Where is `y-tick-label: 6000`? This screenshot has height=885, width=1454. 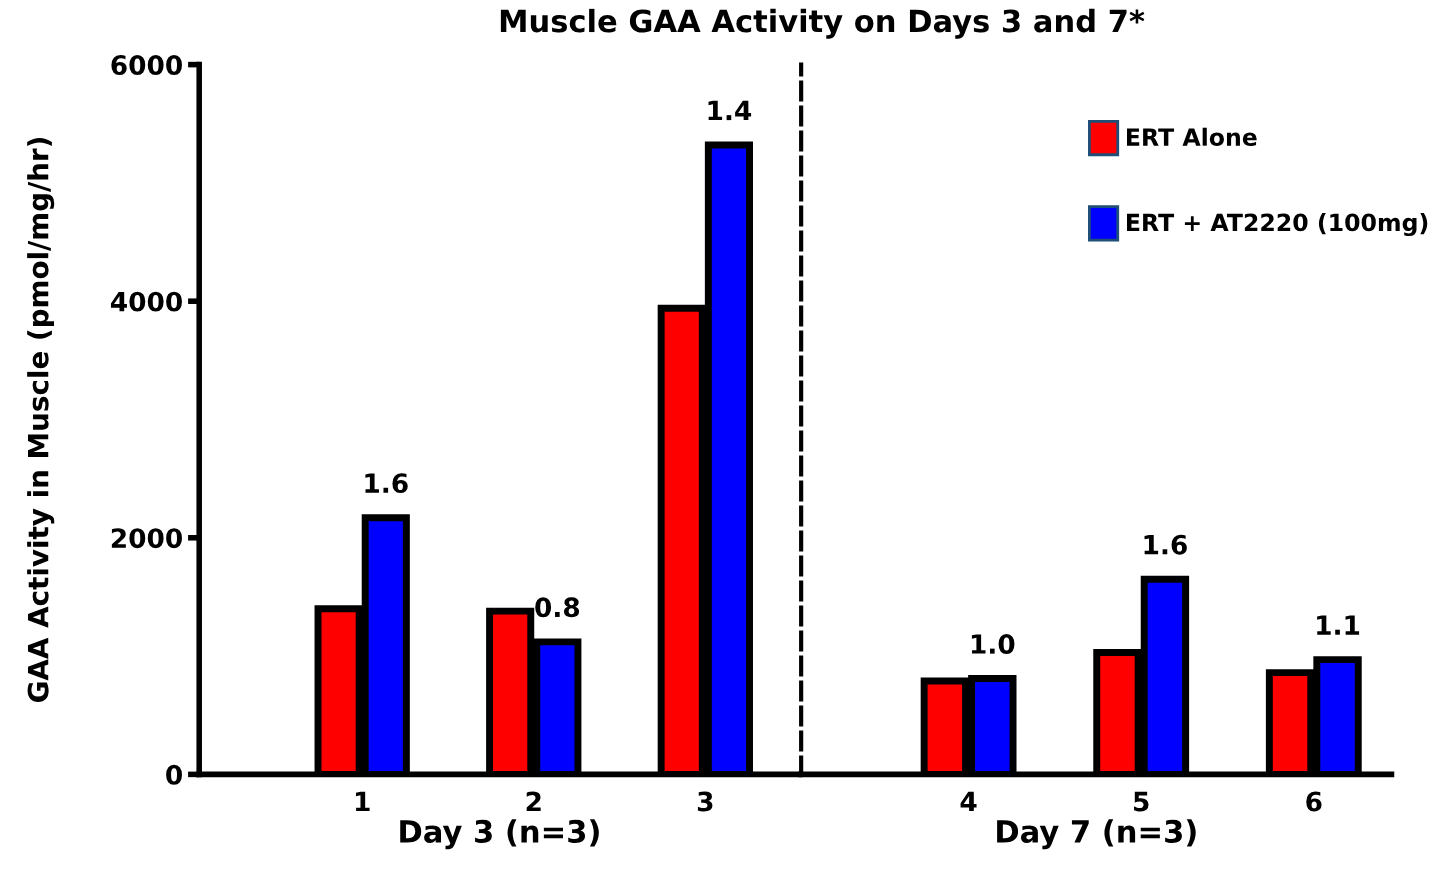
y-tick-label: 6000 is located at coordinates (146, 65).